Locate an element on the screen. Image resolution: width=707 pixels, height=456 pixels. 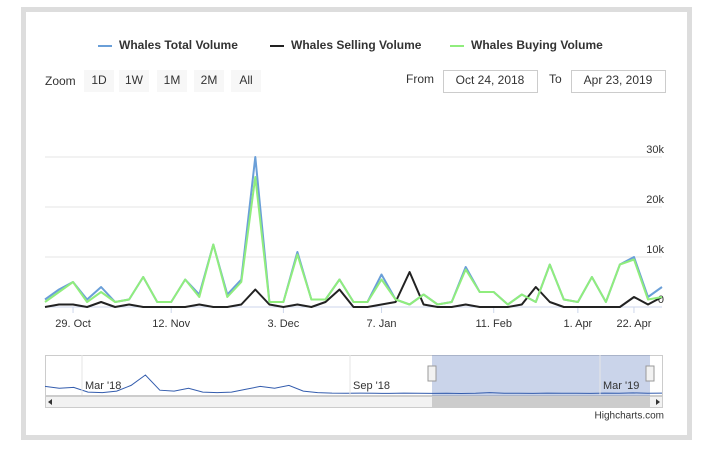
navigator-selection is located at coordinates (541, 375).